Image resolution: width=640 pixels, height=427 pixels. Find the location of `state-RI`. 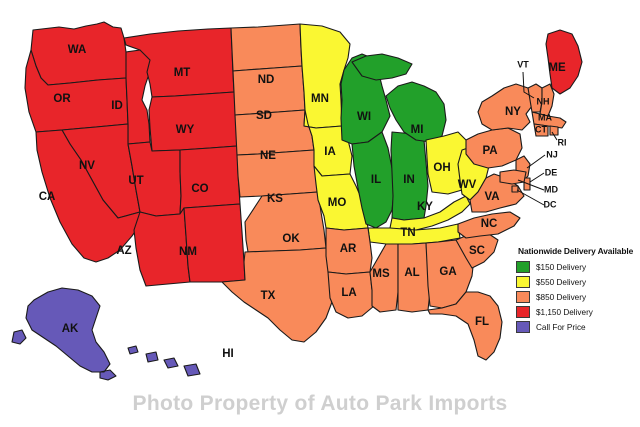

state-RI is located at coordinates (554, 130).